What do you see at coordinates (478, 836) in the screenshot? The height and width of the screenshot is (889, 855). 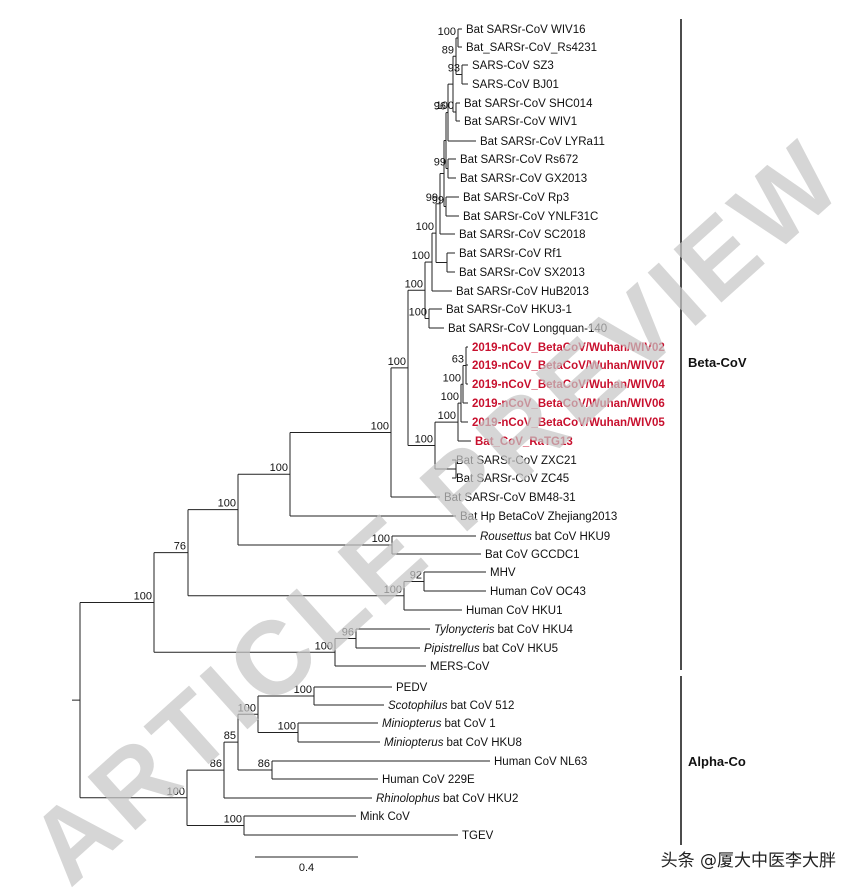 I see `tip-label: TGEV` at bounding box center [478, 836].